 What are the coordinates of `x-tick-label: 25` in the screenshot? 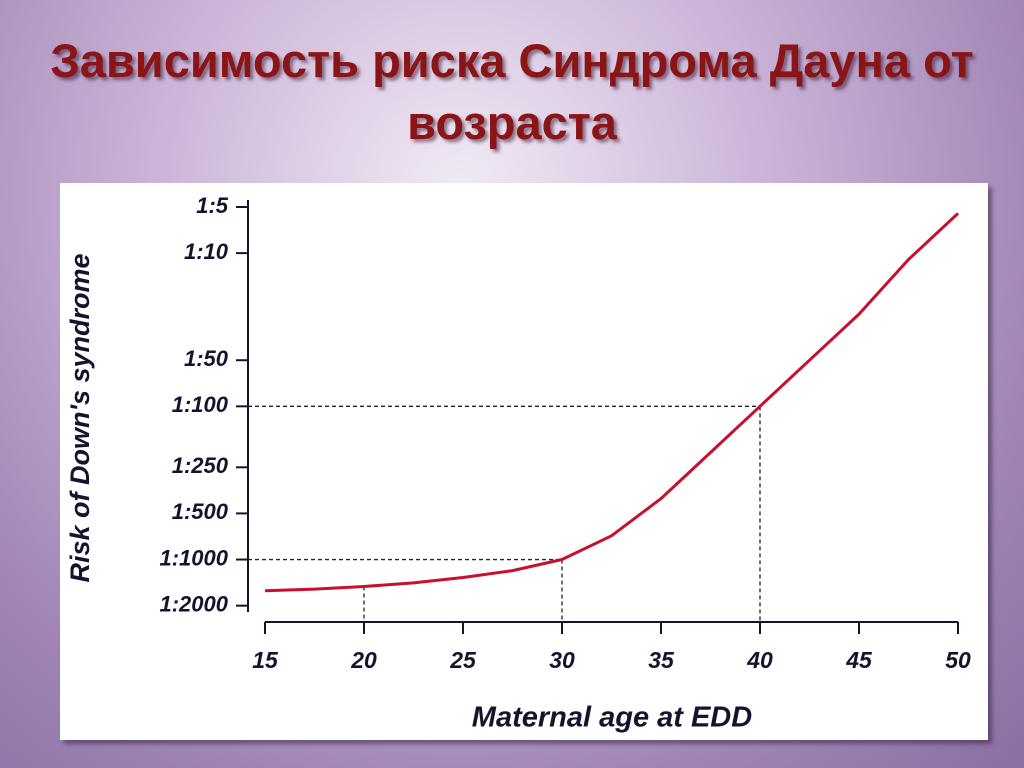 It's located at (463, 660).